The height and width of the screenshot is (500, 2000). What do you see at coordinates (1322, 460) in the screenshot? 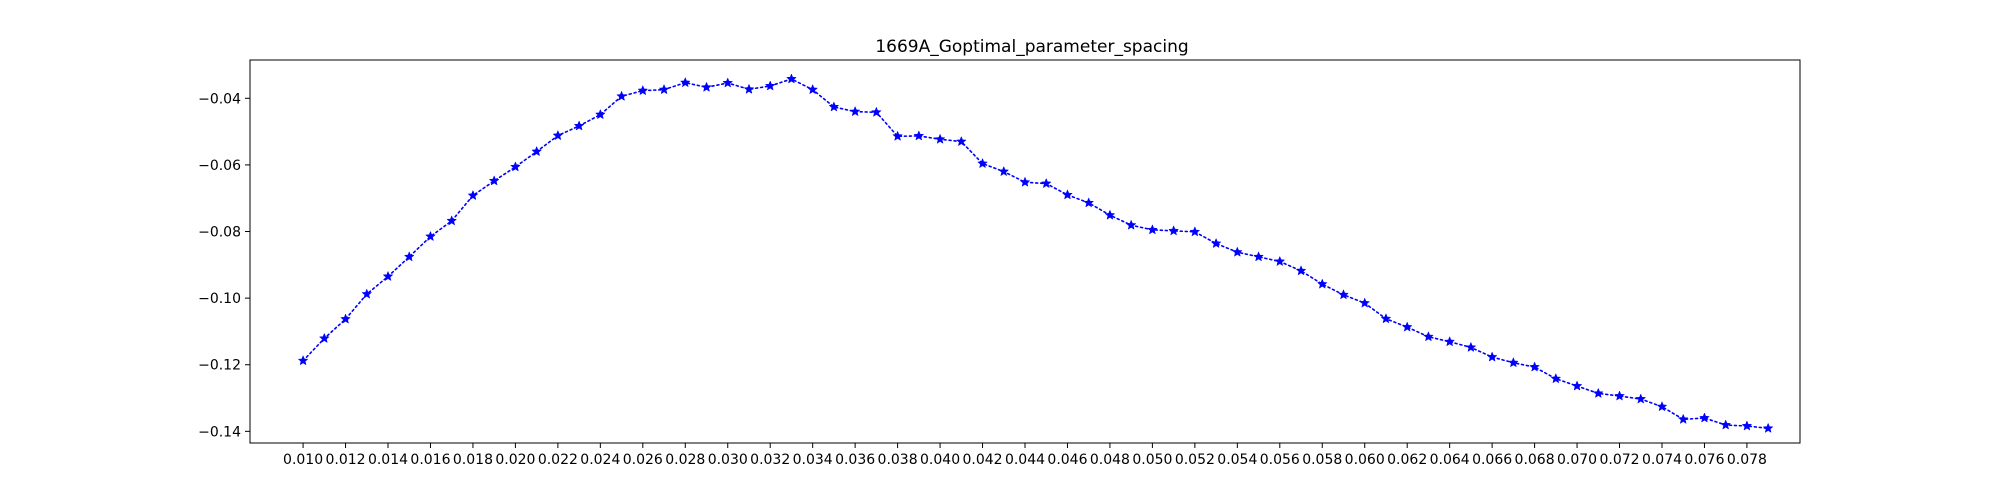
I see `x-tick-label: 0.058` at bounding box center [1322, 460].